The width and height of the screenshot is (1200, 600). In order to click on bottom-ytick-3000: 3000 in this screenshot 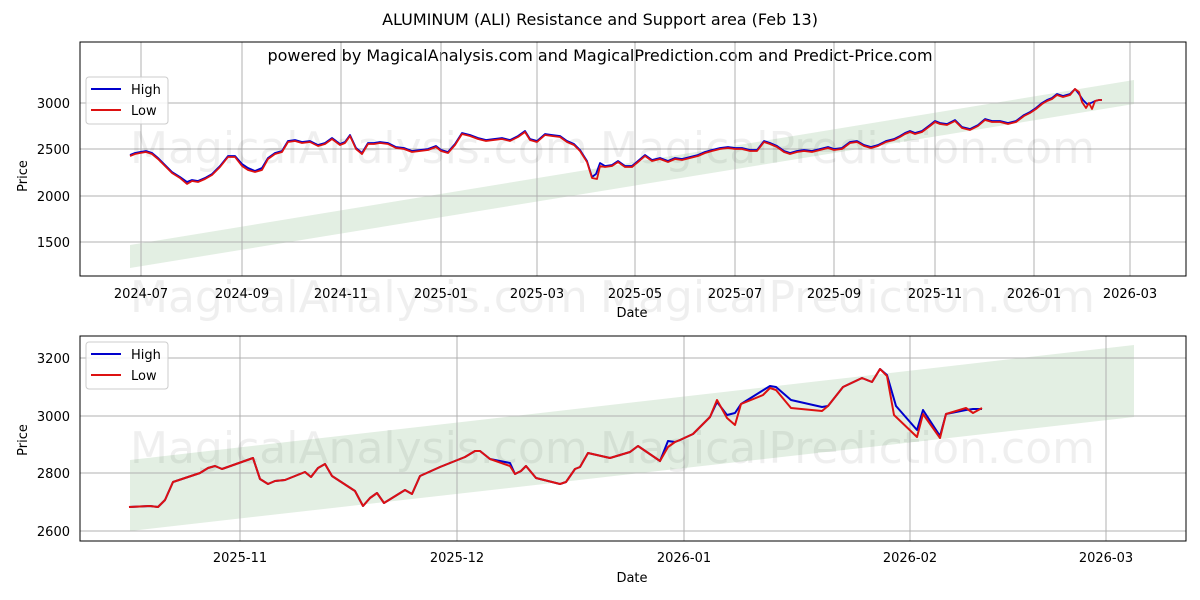, I will do `click(53, 417)`.